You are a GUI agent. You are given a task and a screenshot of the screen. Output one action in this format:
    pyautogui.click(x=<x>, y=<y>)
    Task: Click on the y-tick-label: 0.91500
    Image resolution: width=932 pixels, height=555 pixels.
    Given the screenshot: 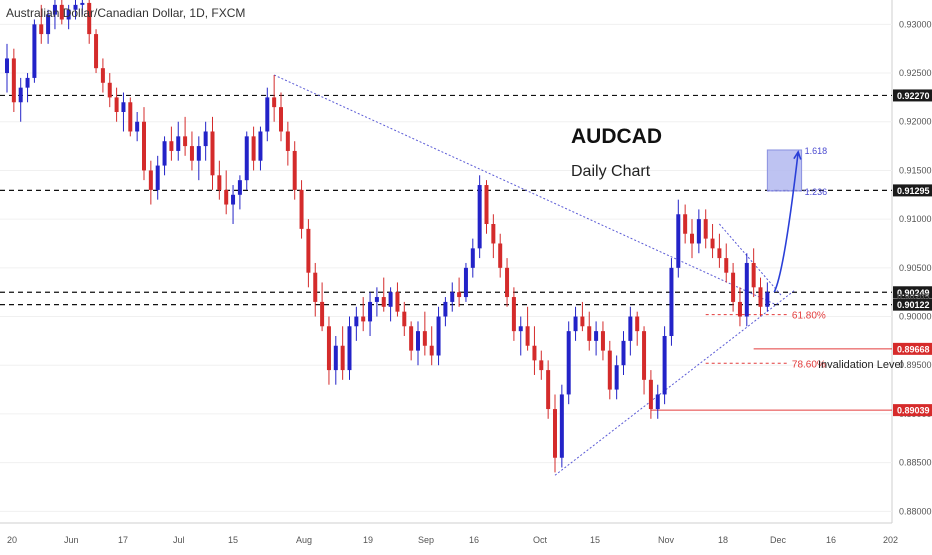 What is the action you would take?
    pyautogui.click(x=915, y=170)
    